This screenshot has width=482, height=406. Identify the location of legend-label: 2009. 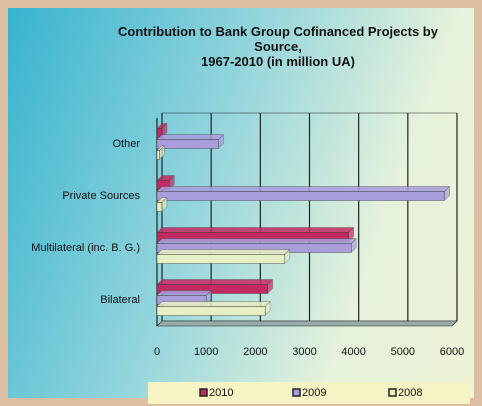
(314, 393).